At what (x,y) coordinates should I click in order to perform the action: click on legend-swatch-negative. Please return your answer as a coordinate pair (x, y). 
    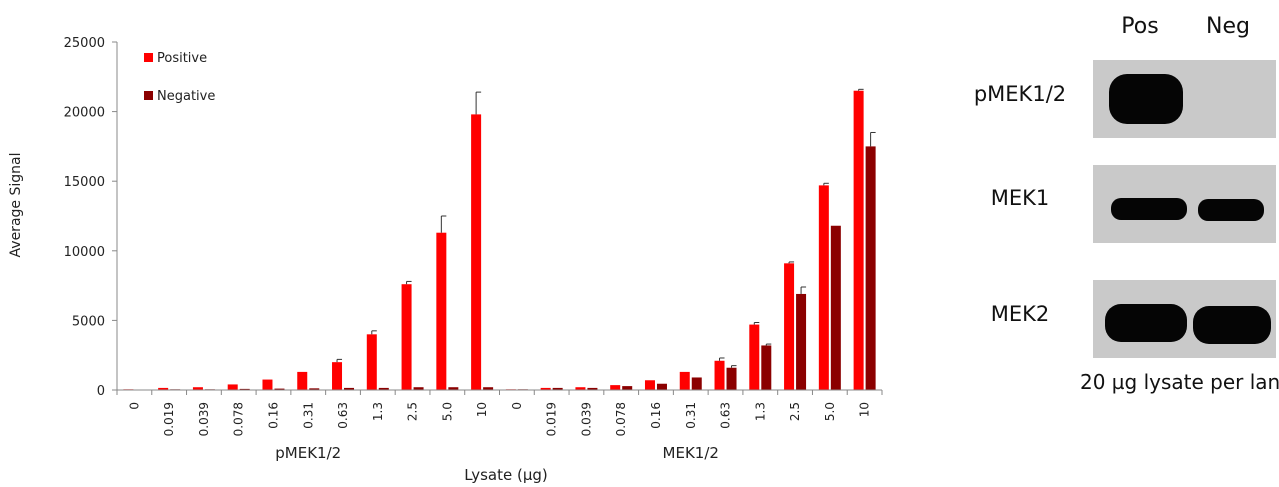
    Looking at the image, I should click on (148, 95).